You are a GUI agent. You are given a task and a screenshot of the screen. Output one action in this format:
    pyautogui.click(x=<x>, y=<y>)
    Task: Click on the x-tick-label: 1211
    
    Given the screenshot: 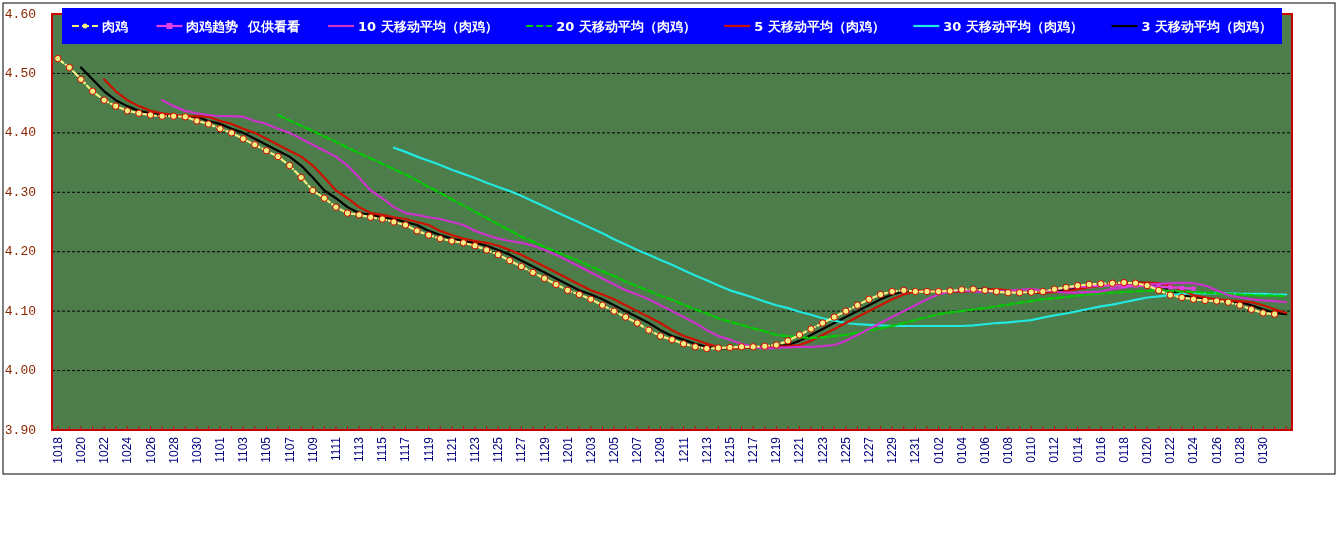 What is the action you would take?
    pyautogui.click(x=683, y=449)
    